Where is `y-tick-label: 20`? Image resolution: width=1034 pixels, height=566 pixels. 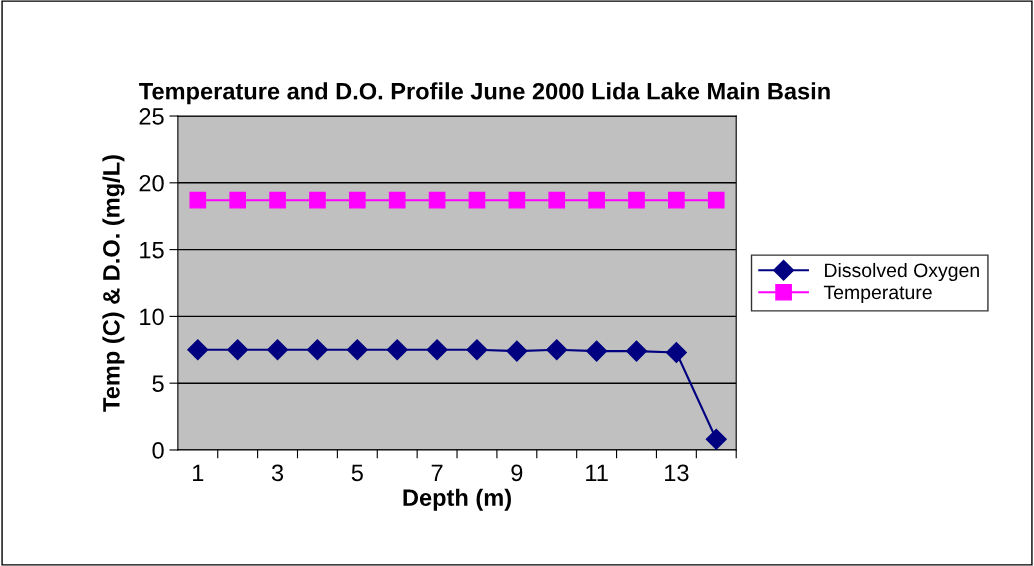
y-tick-label: 20 is located at coordinates (151, 183).